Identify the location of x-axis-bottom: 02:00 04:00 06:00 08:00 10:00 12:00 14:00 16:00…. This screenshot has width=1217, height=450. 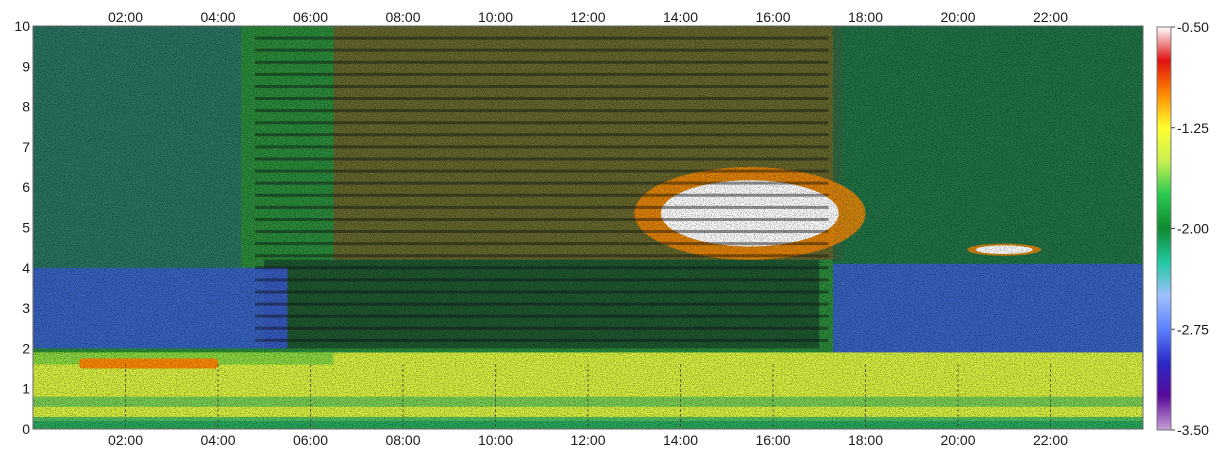
(588, 440).